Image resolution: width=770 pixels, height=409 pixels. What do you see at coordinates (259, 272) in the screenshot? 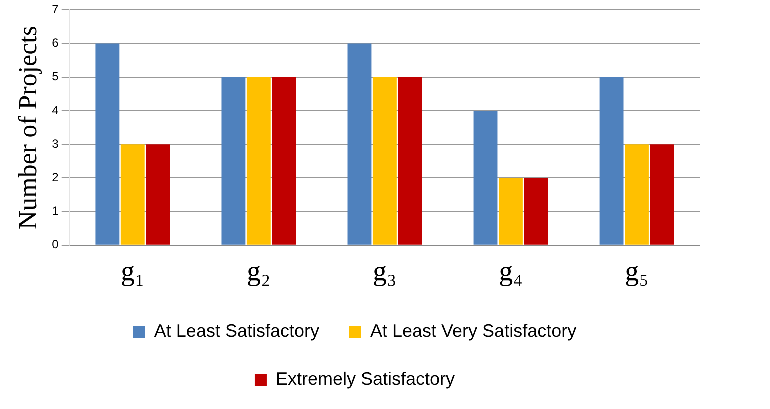
I see `x-tick-label: g₂` at bounding box center [259, 272].